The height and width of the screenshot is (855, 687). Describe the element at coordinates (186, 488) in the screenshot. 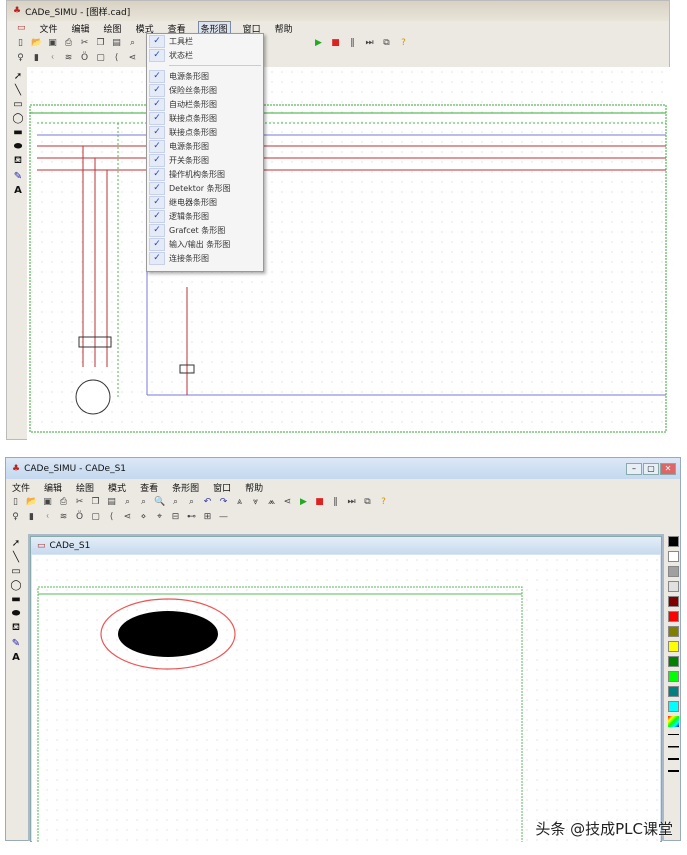

I see `menu-toolbars: 条形图` at that location.